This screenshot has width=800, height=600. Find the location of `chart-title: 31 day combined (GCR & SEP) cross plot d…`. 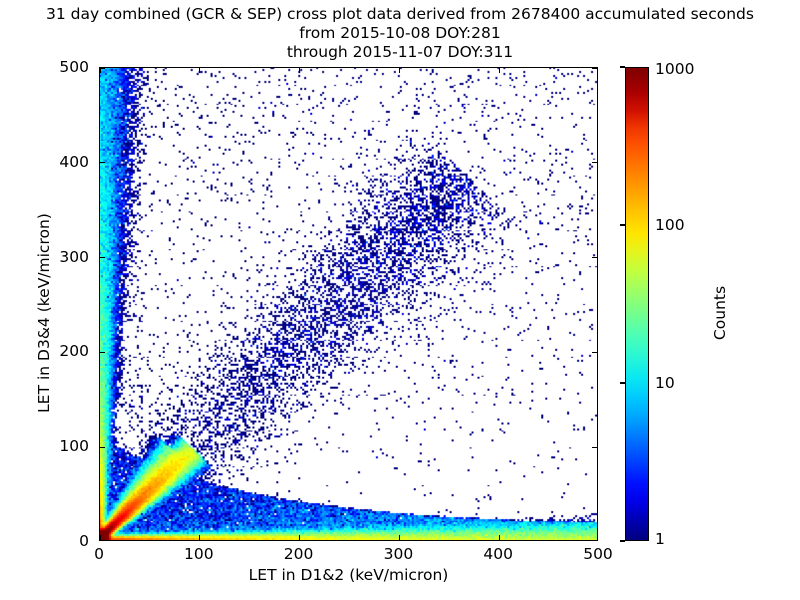

chart-title: 31 day combined (GCR & SEP) cross plot d… is located at coordinates (400, 33).